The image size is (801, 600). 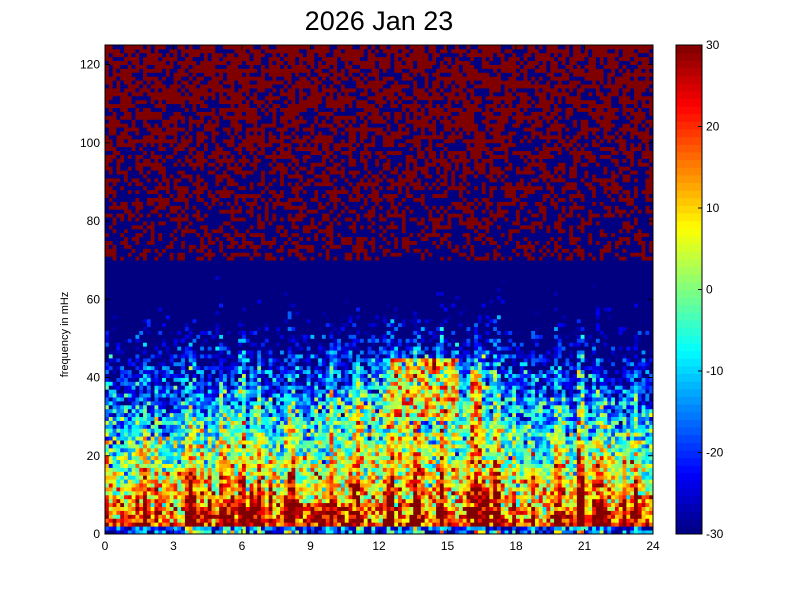 I want to click on y-axis-label: frequency in mHz, so click(x=65, y=335).